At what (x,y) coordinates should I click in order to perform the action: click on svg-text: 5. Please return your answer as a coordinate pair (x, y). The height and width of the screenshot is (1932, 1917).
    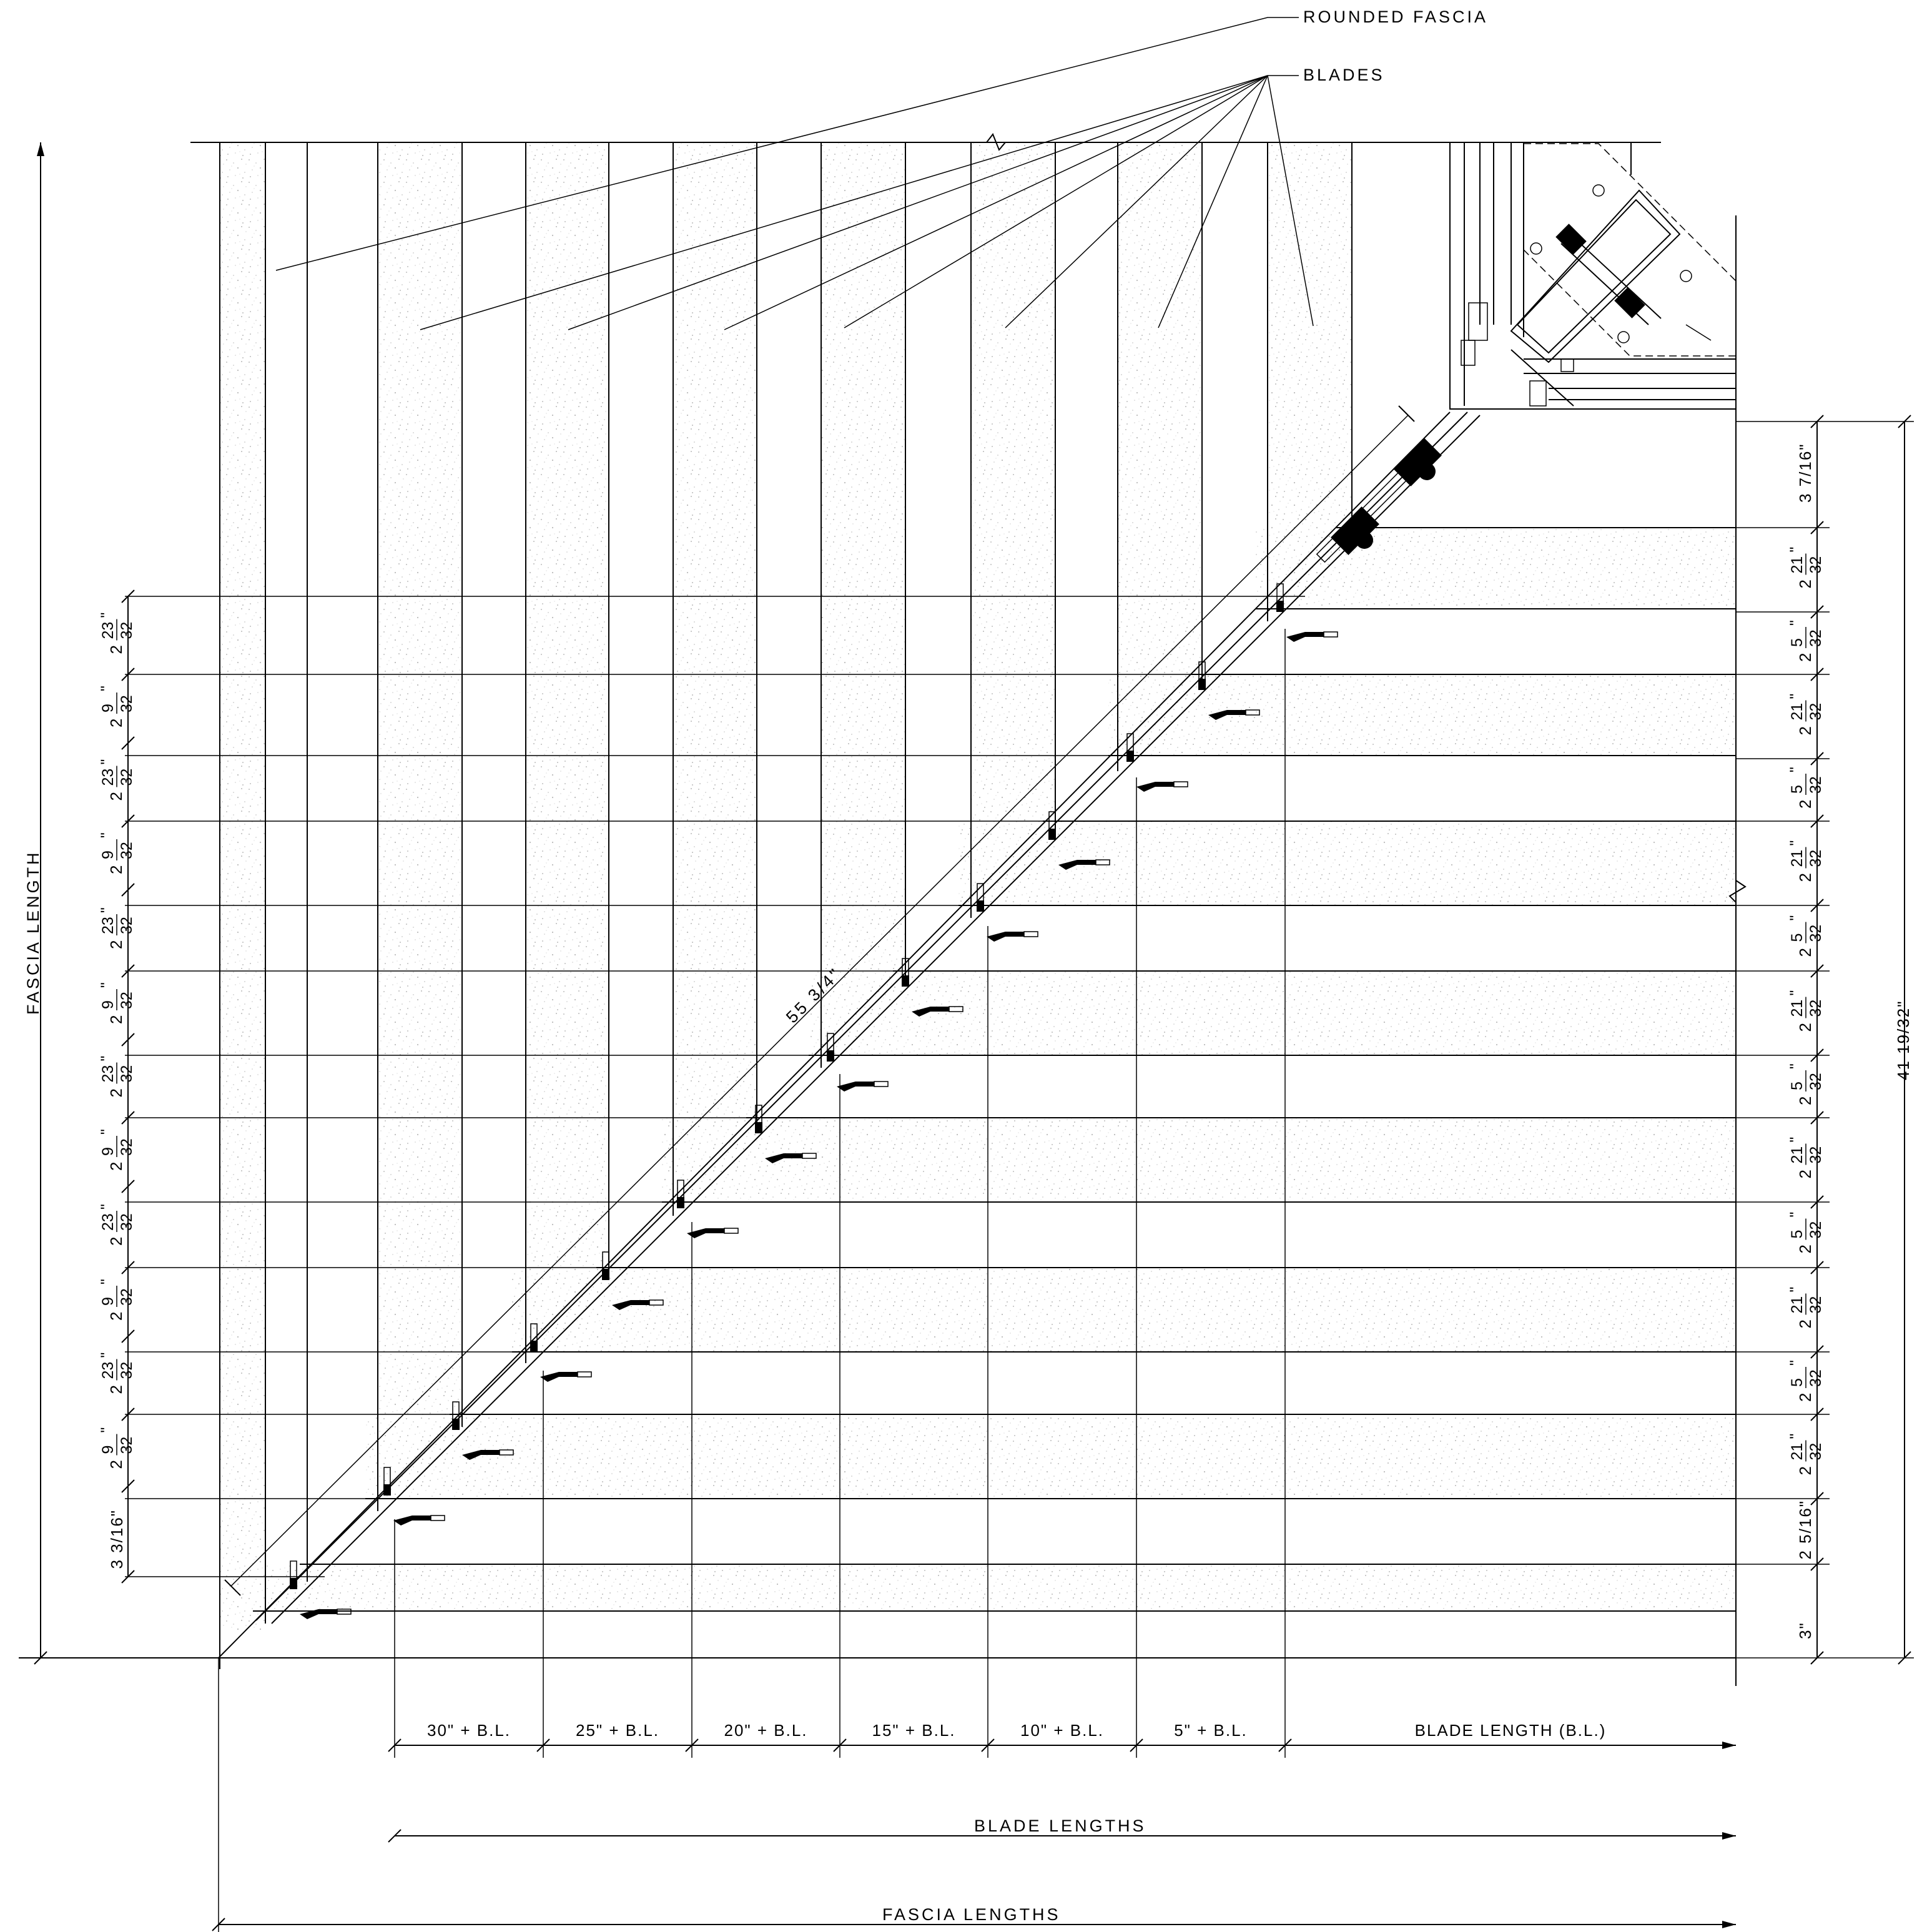
    Looking at the image, I should click on (1797, 1383).